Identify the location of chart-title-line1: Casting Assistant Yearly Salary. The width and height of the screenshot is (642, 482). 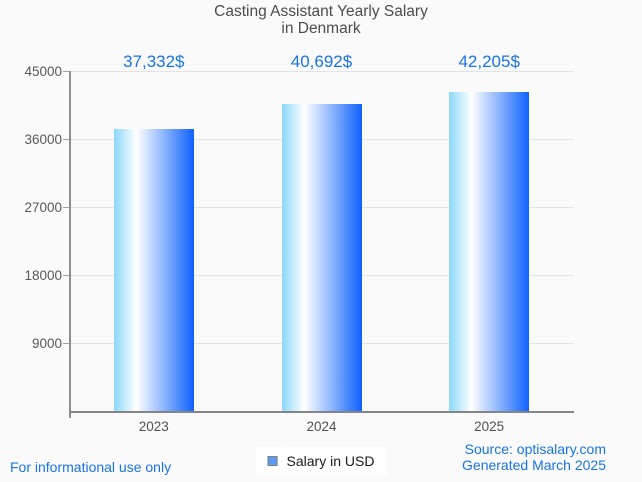
(321, 11).